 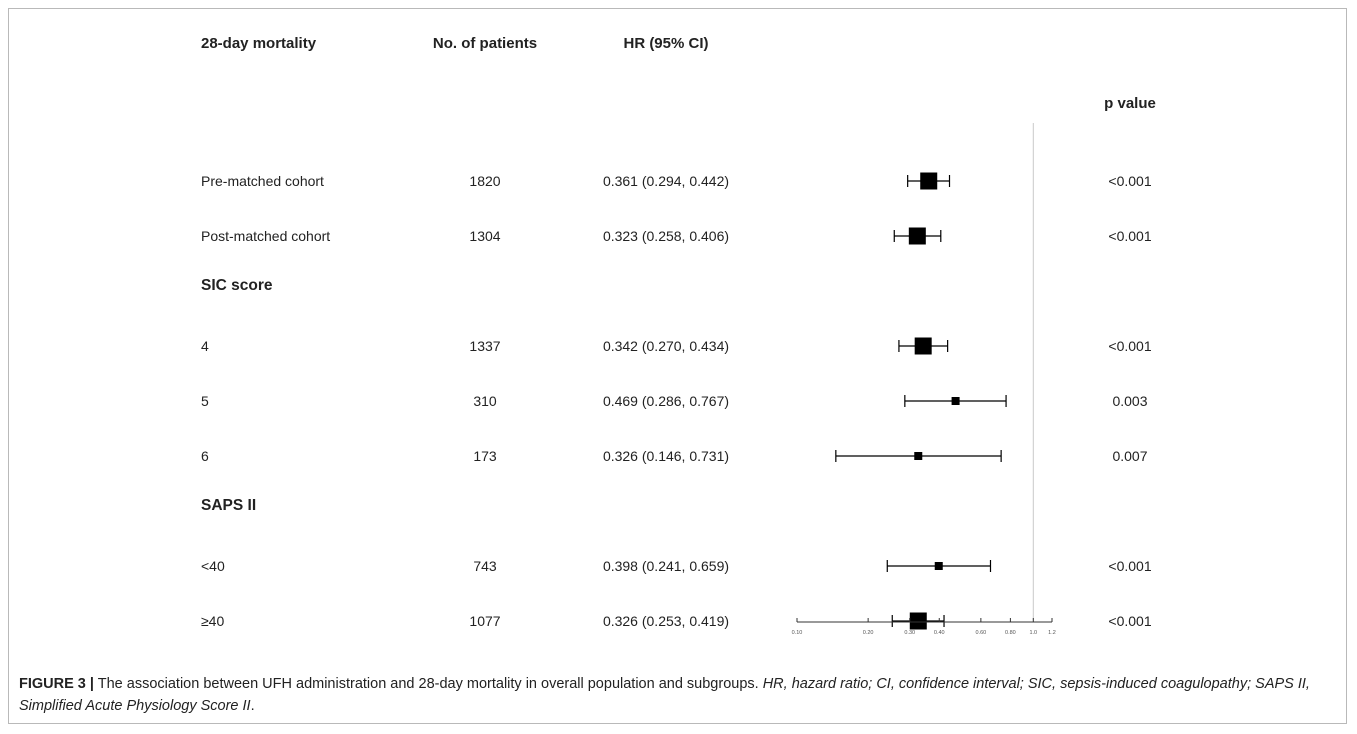 What do you see at coordinates (1129, 401) in the screenshot?
I see `row-p: 0.003` at bounding box center [1129, 401].